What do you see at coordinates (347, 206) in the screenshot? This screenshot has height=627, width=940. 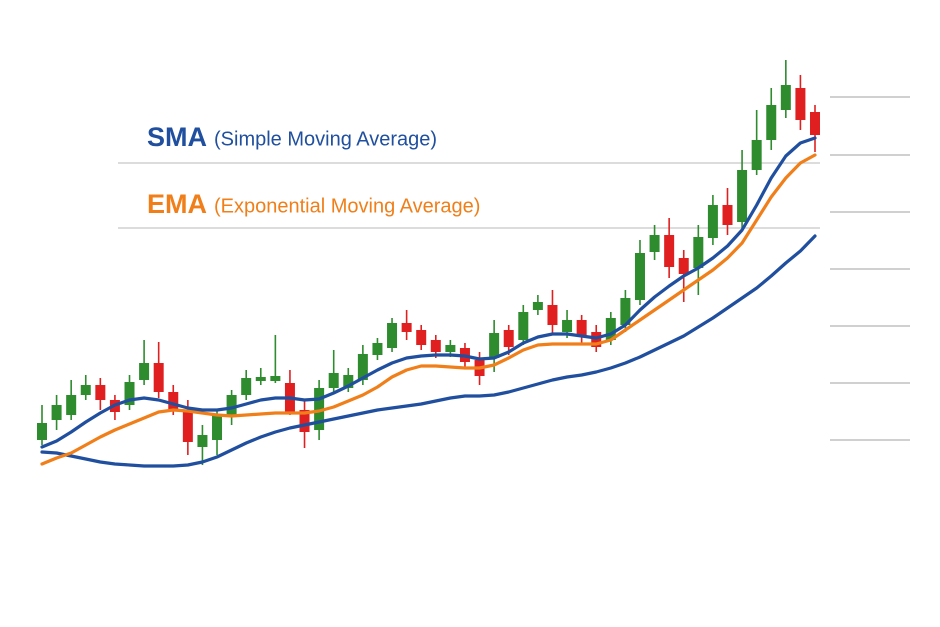 I see `ema-description: (Exponential Moving Average)` at bounding box center [347, 206].